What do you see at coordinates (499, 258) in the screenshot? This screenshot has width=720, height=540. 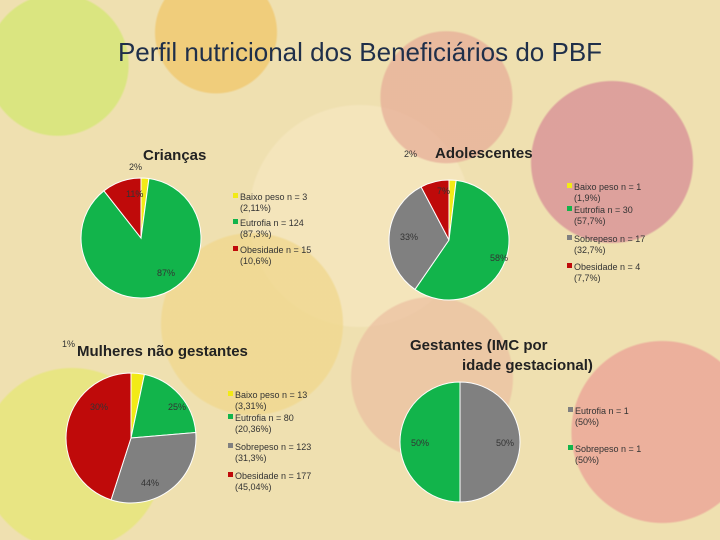 I see `slice-label: 58%` at bounding box center [499, 258].